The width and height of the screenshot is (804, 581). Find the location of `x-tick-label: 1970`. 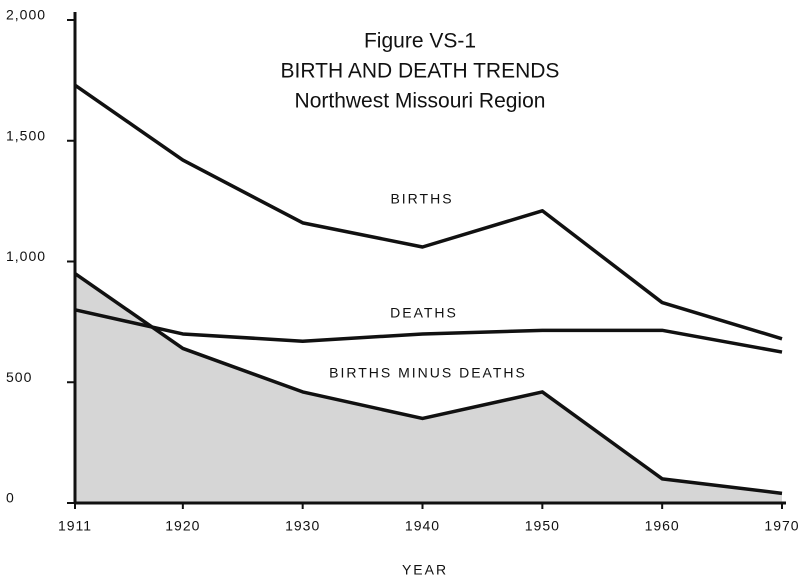

x-tick-label: 1970 is located at coordinates (781, 526).